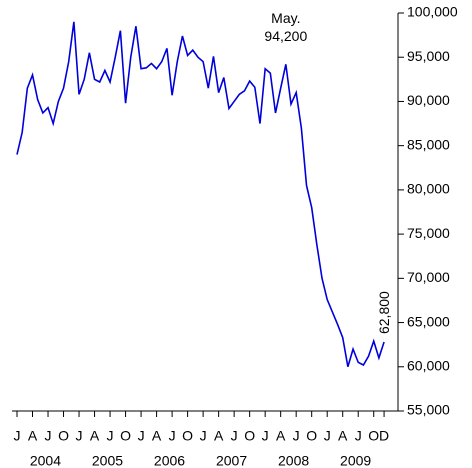  What do you see at coordinates (428, 189) in the screenshot?
I see `y-tick-label: 80,000` at bounding box center [428, 189].